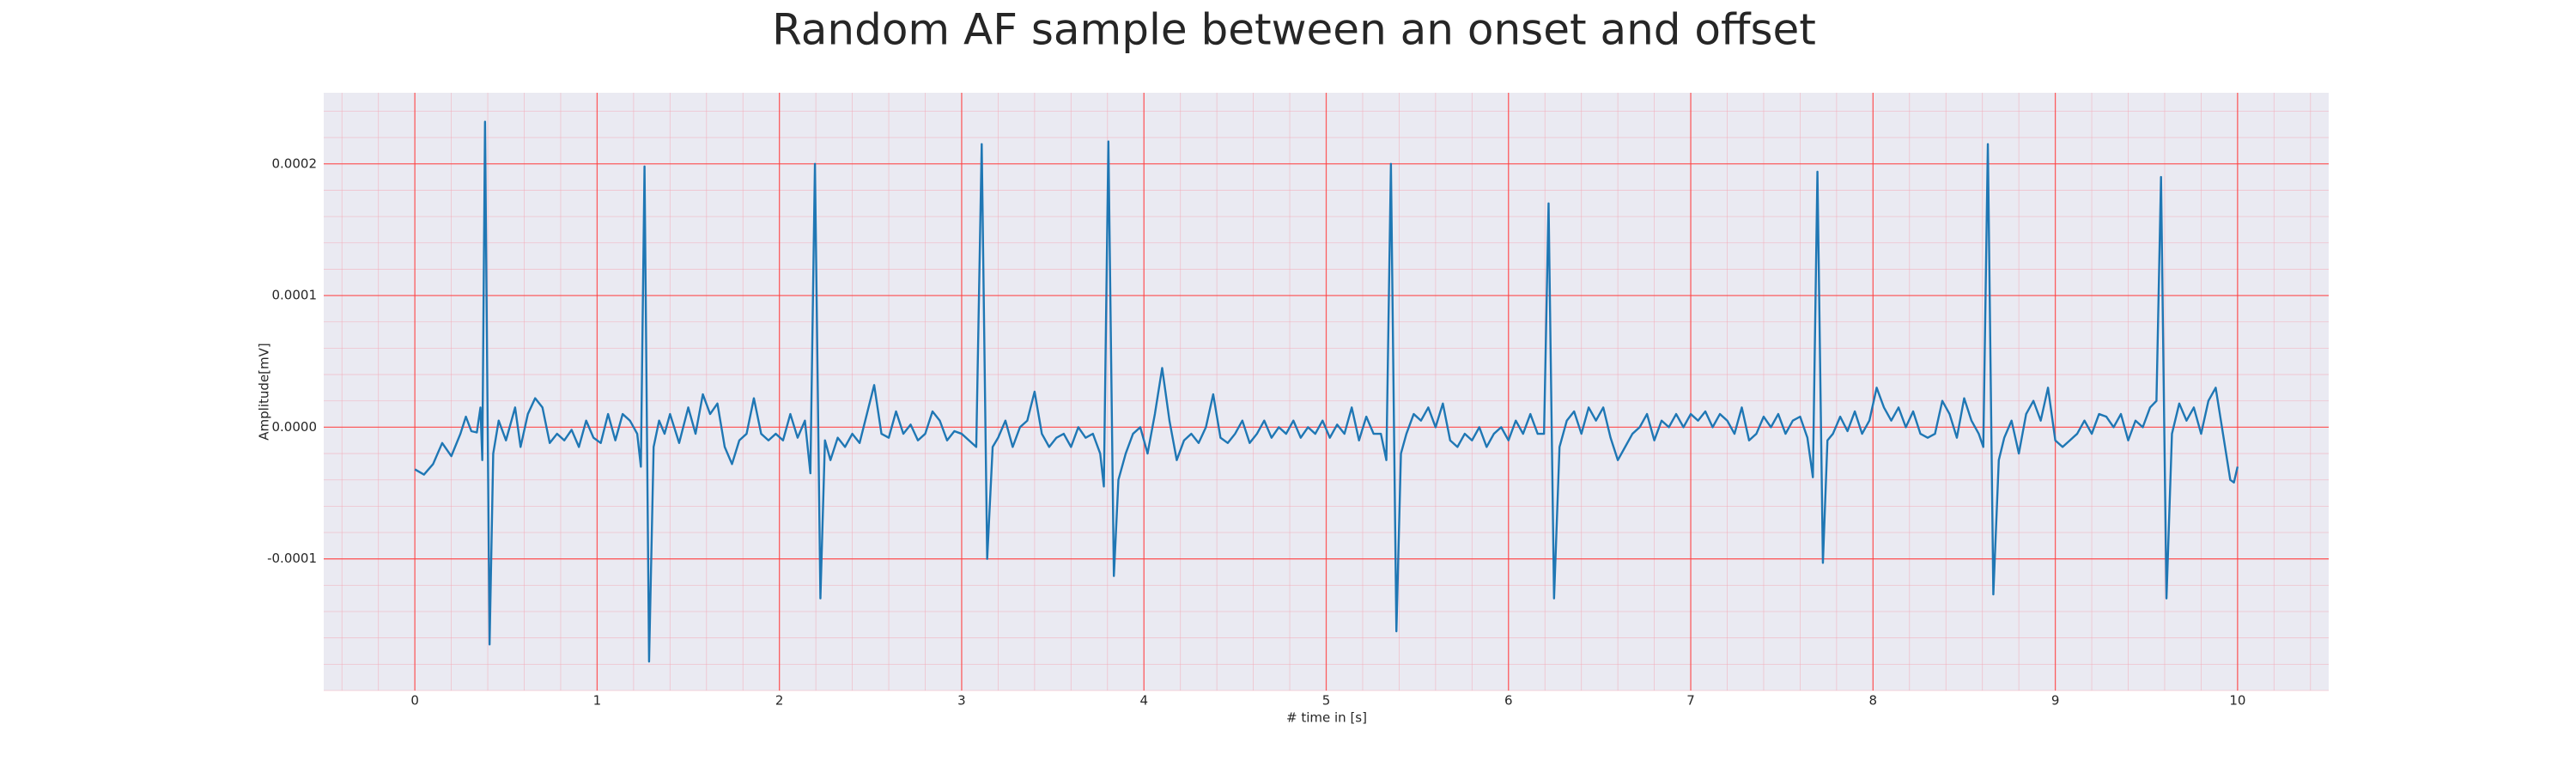  Describe the element at coordinates (2055, 701) in the screenshot. I see `x-tick-label: 9` at that location.